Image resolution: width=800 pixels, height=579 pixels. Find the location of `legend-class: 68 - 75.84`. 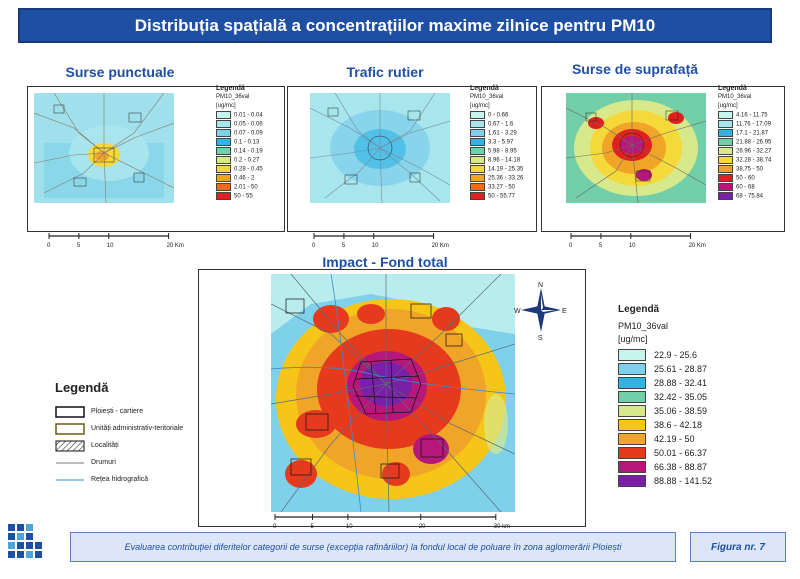

legend-class: 68 - 75.84 is located at coordinates (744, 196).